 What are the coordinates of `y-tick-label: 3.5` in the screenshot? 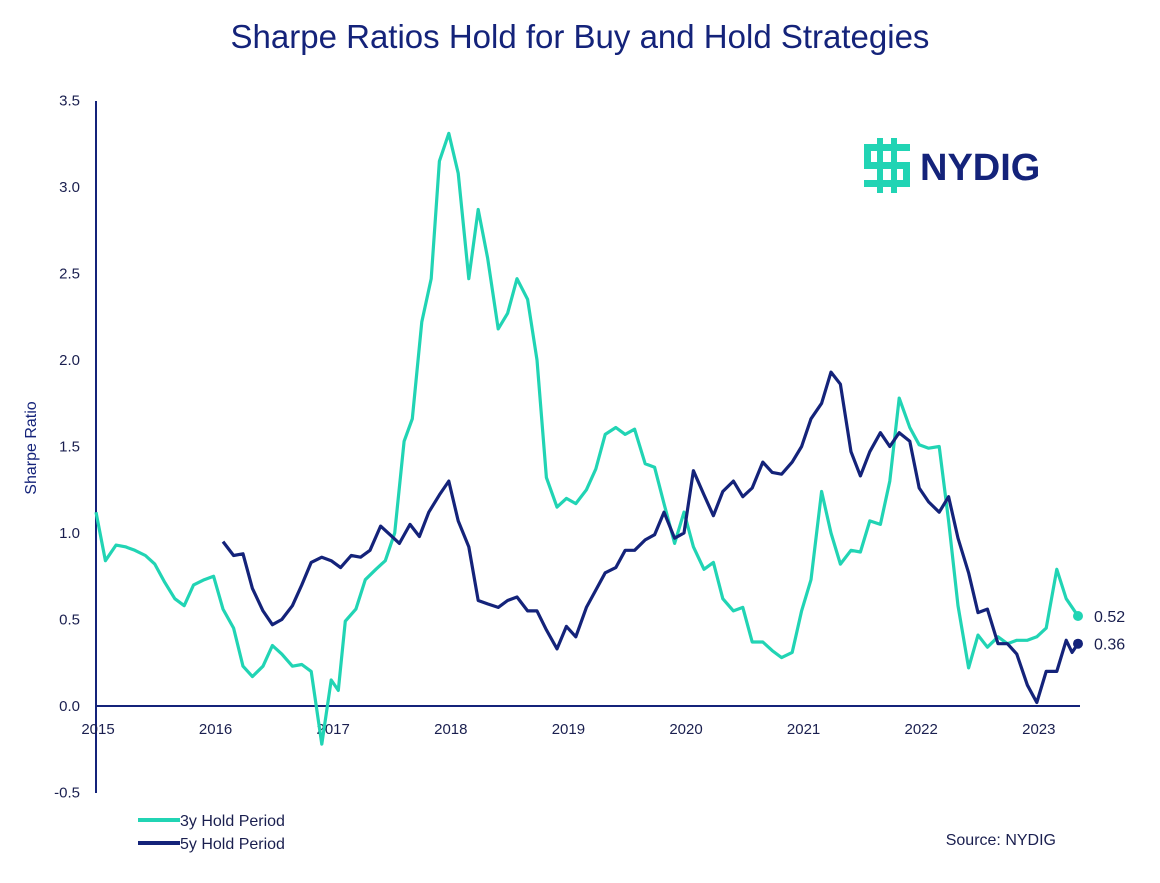 It's located at (69, 101).